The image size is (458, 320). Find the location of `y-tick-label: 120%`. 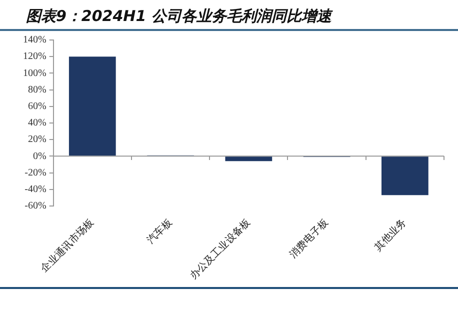

y-tick-label: 120% is located at coordinates (34, 56).